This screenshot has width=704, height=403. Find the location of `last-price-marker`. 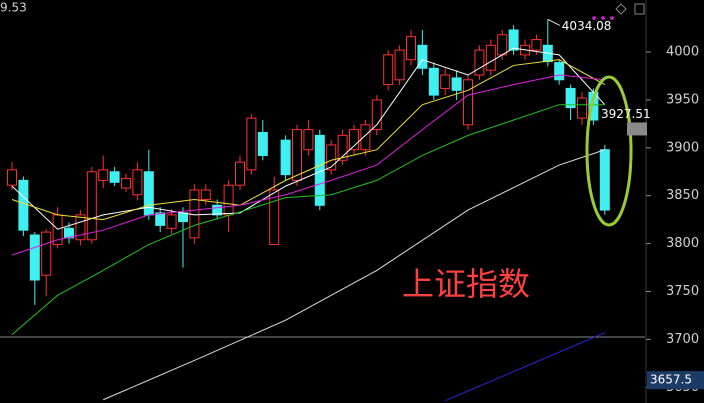

last-price-marker is located at coordinates (637, 129).